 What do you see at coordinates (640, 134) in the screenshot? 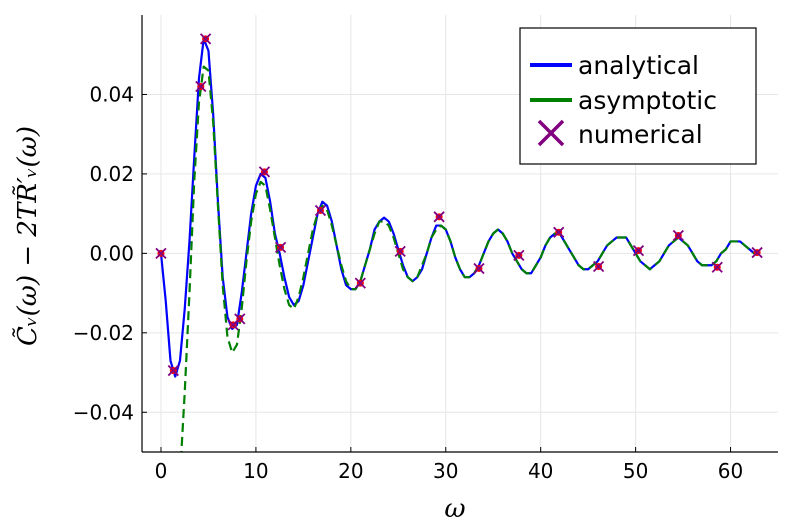
I see `legend-label-numerical: numerical` at bounding box center [640, 134].